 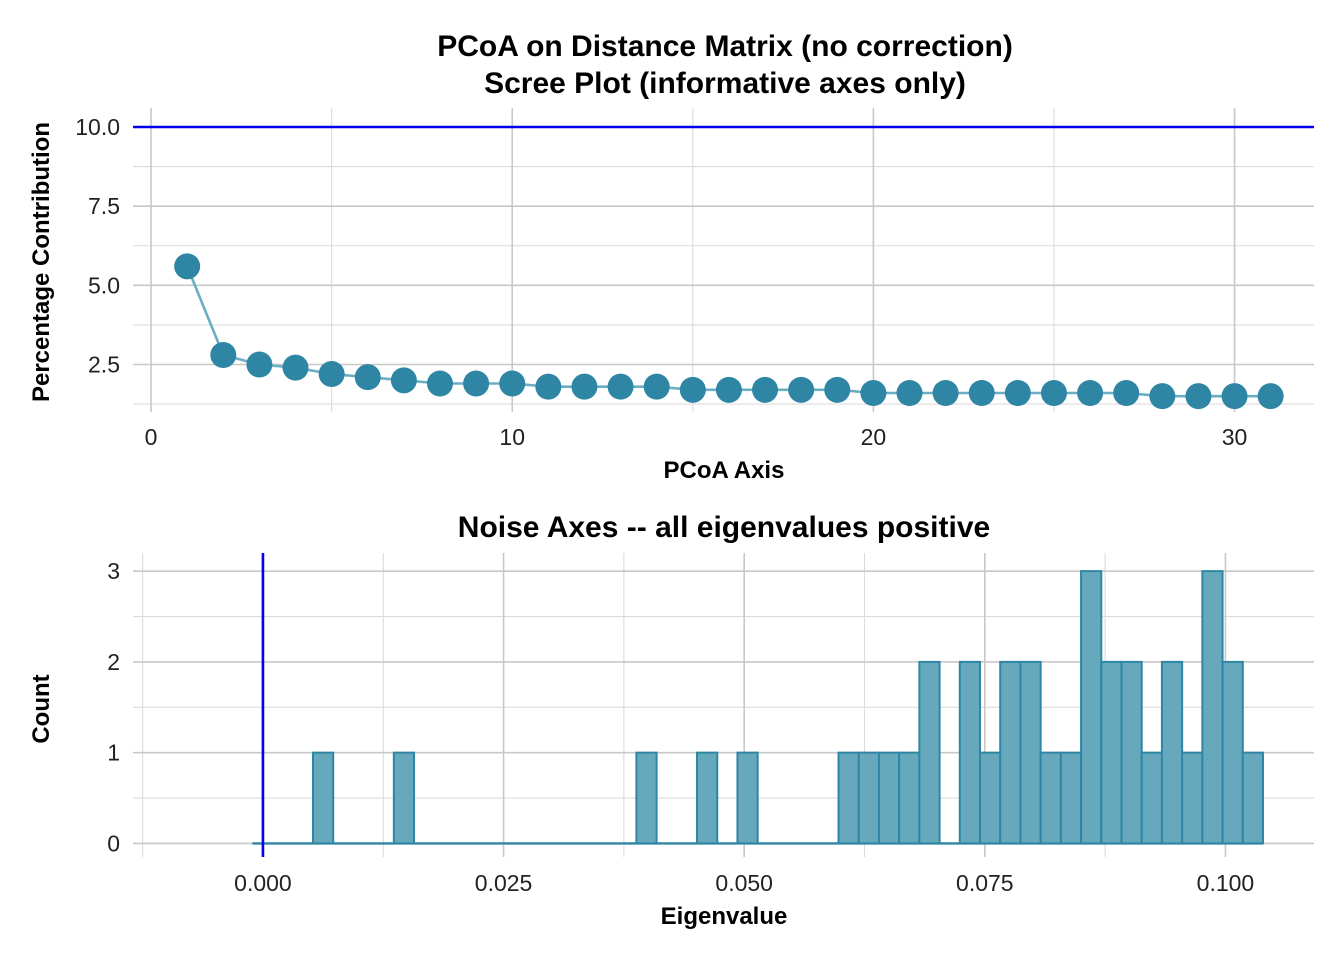 What do you see at coordinates (113, 662) in the screenshot?
I see `histogram-y-tick-label: 2` at bounding box center [113, 662].